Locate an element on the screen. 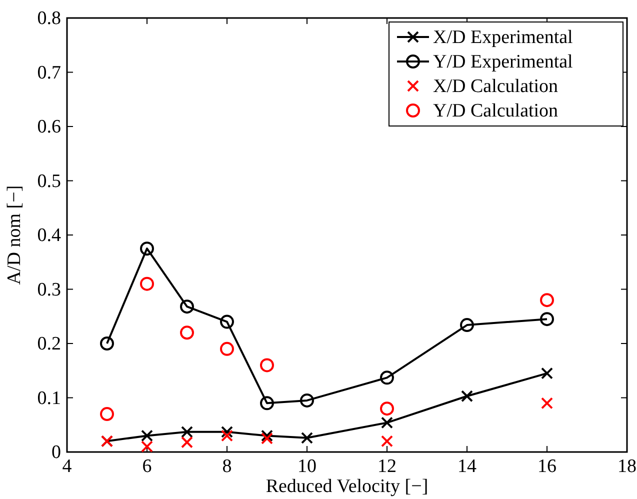 This screenshot has height=499, width=637. legend-label: Y/D Calculation is located at coordinates (496, 111).